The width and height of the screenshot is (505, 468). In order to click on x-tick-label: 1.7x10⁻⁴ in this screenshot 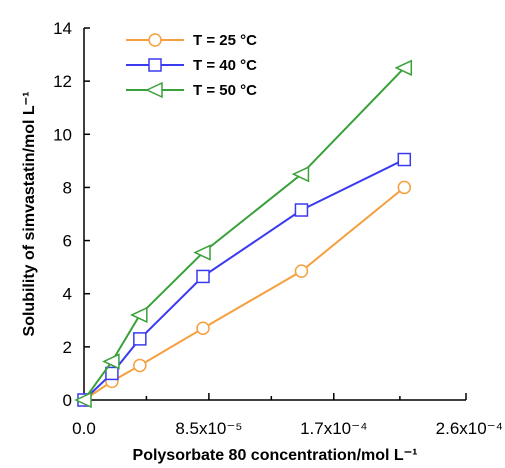, I will do `click(333, 428)`.